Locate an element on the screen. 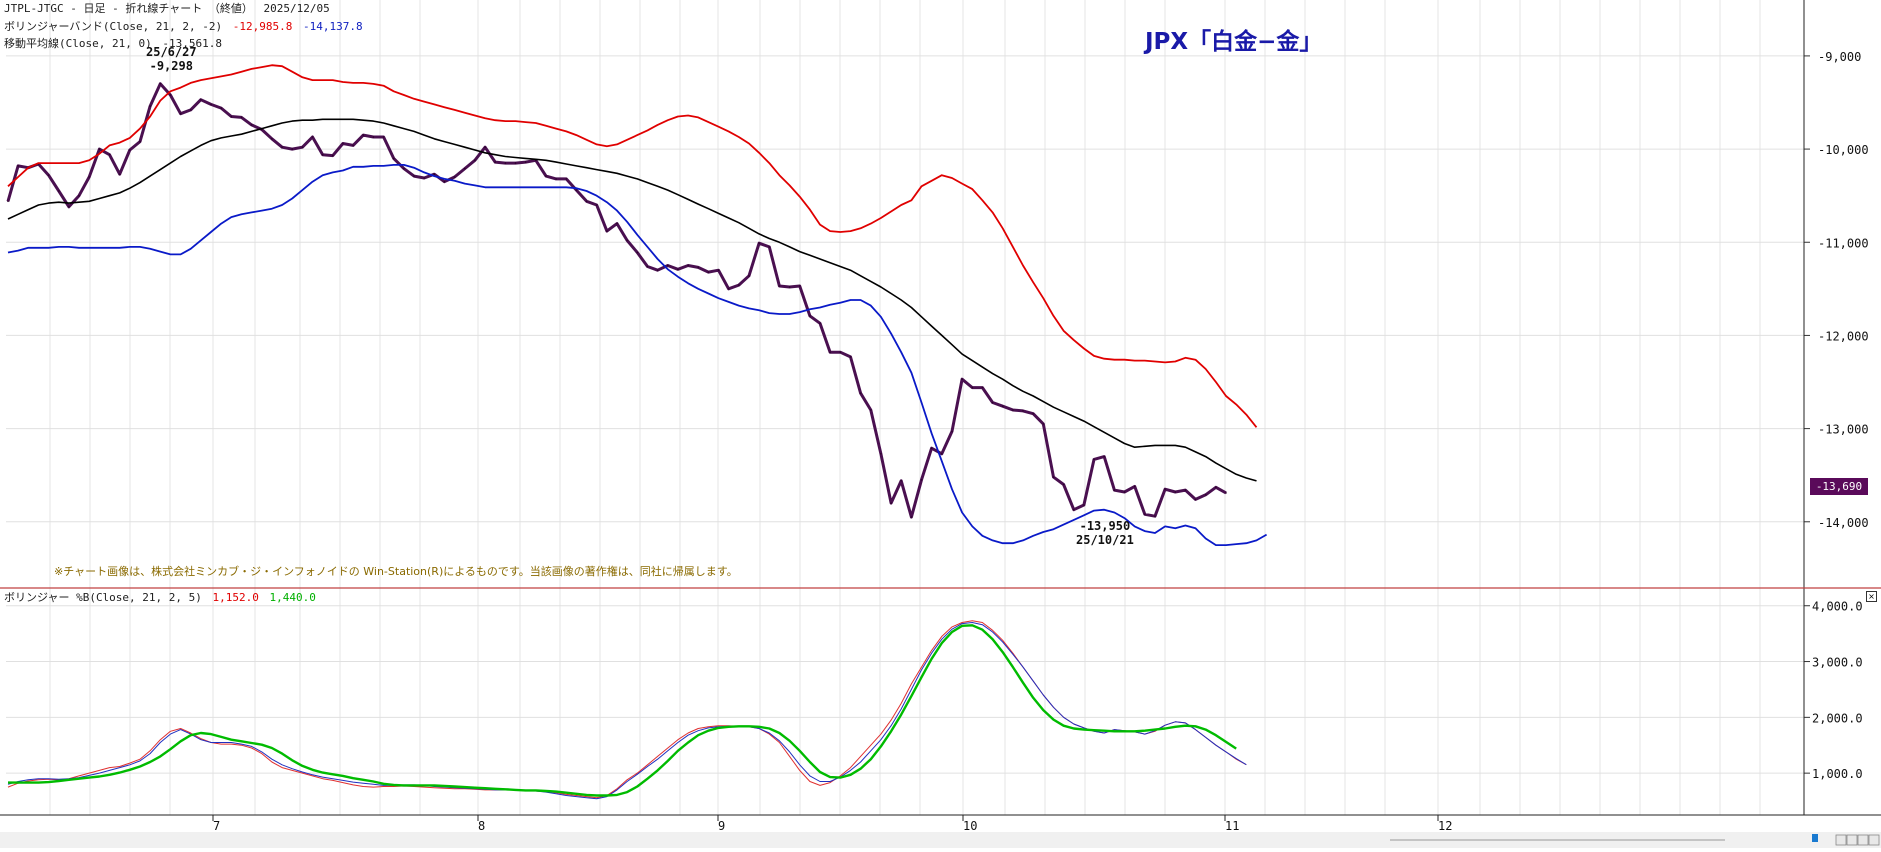 This screenshot has width=1881, height=852. last-price-badge: -13,690 is located at coordinates (1839, 486).